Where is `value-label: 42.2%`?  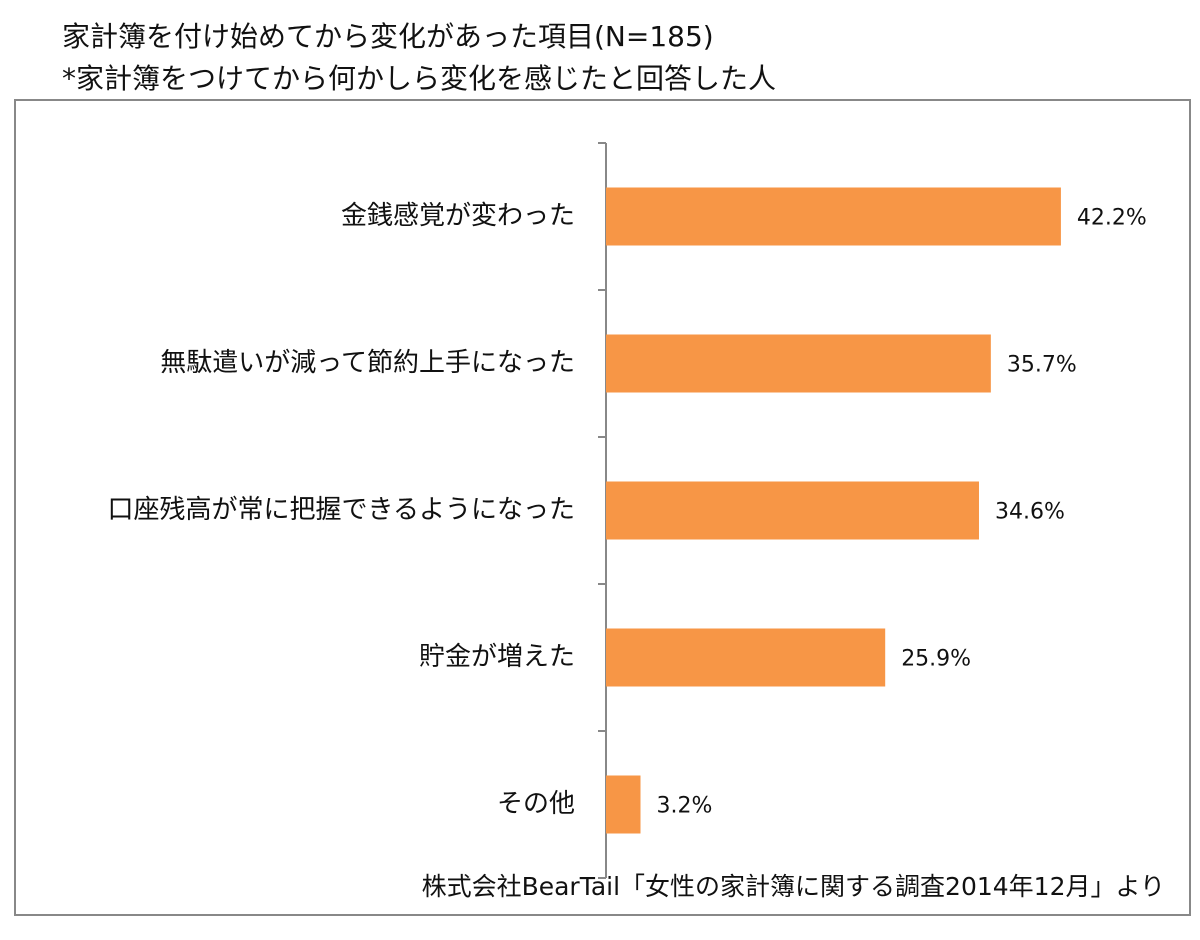 value-label: 42.2% is located at coordinates (1112, 218).